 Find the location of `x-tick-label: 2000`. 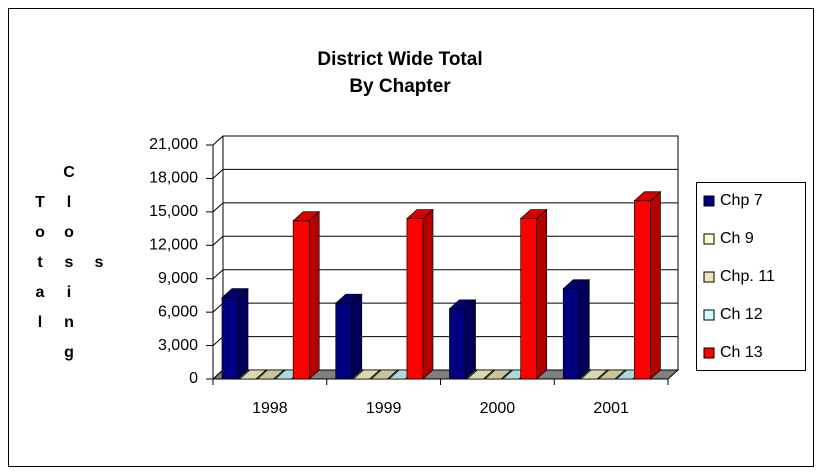

x-tick-label: 2000 is located at coordinates (498, 408).